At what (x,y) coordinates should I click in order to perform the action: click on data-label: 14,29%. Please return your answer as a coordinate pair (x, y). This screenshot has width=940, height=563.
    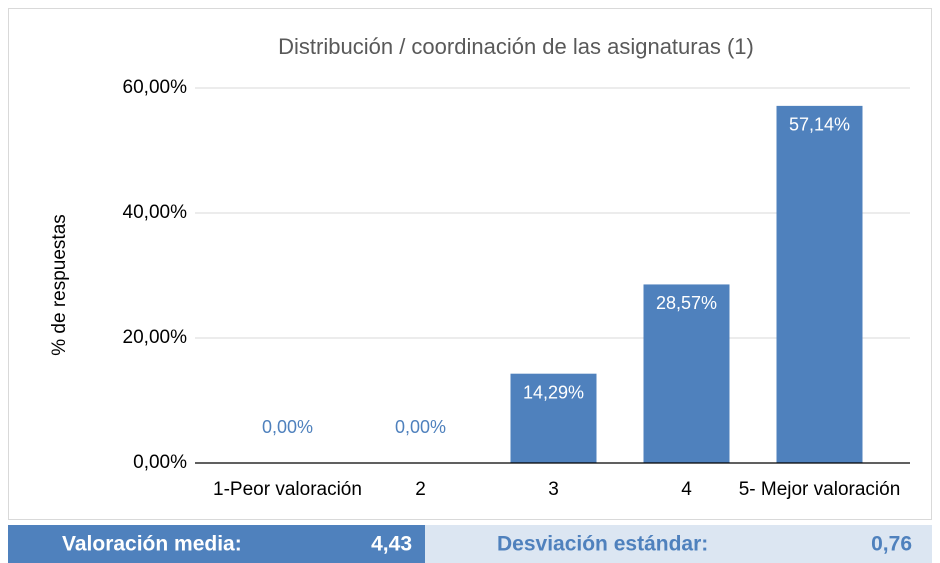
    Looking at the image, I should click on (553, 392).